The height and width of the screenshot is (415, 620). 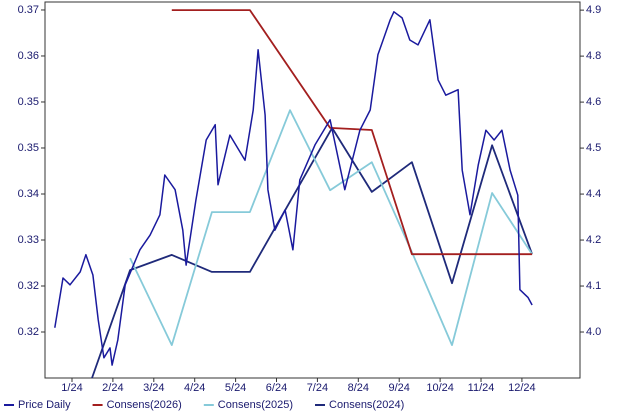 What do you see at coordinates (255, 405) in the screenshot?
I see `legend-label: Consens(2025)` at bounding box center [255, 405].